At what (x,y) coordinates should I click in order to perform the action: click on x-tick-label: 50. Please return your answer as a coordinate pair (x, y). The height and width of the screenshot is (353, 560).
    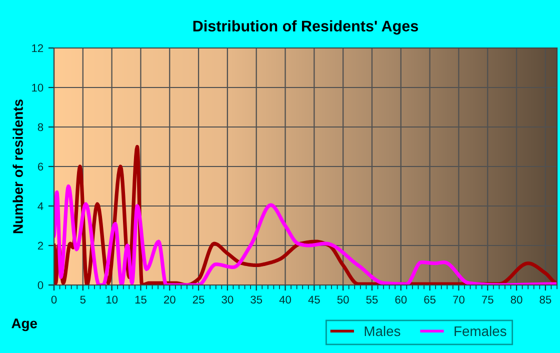
    Looking at the image, I should click on (343, 300).